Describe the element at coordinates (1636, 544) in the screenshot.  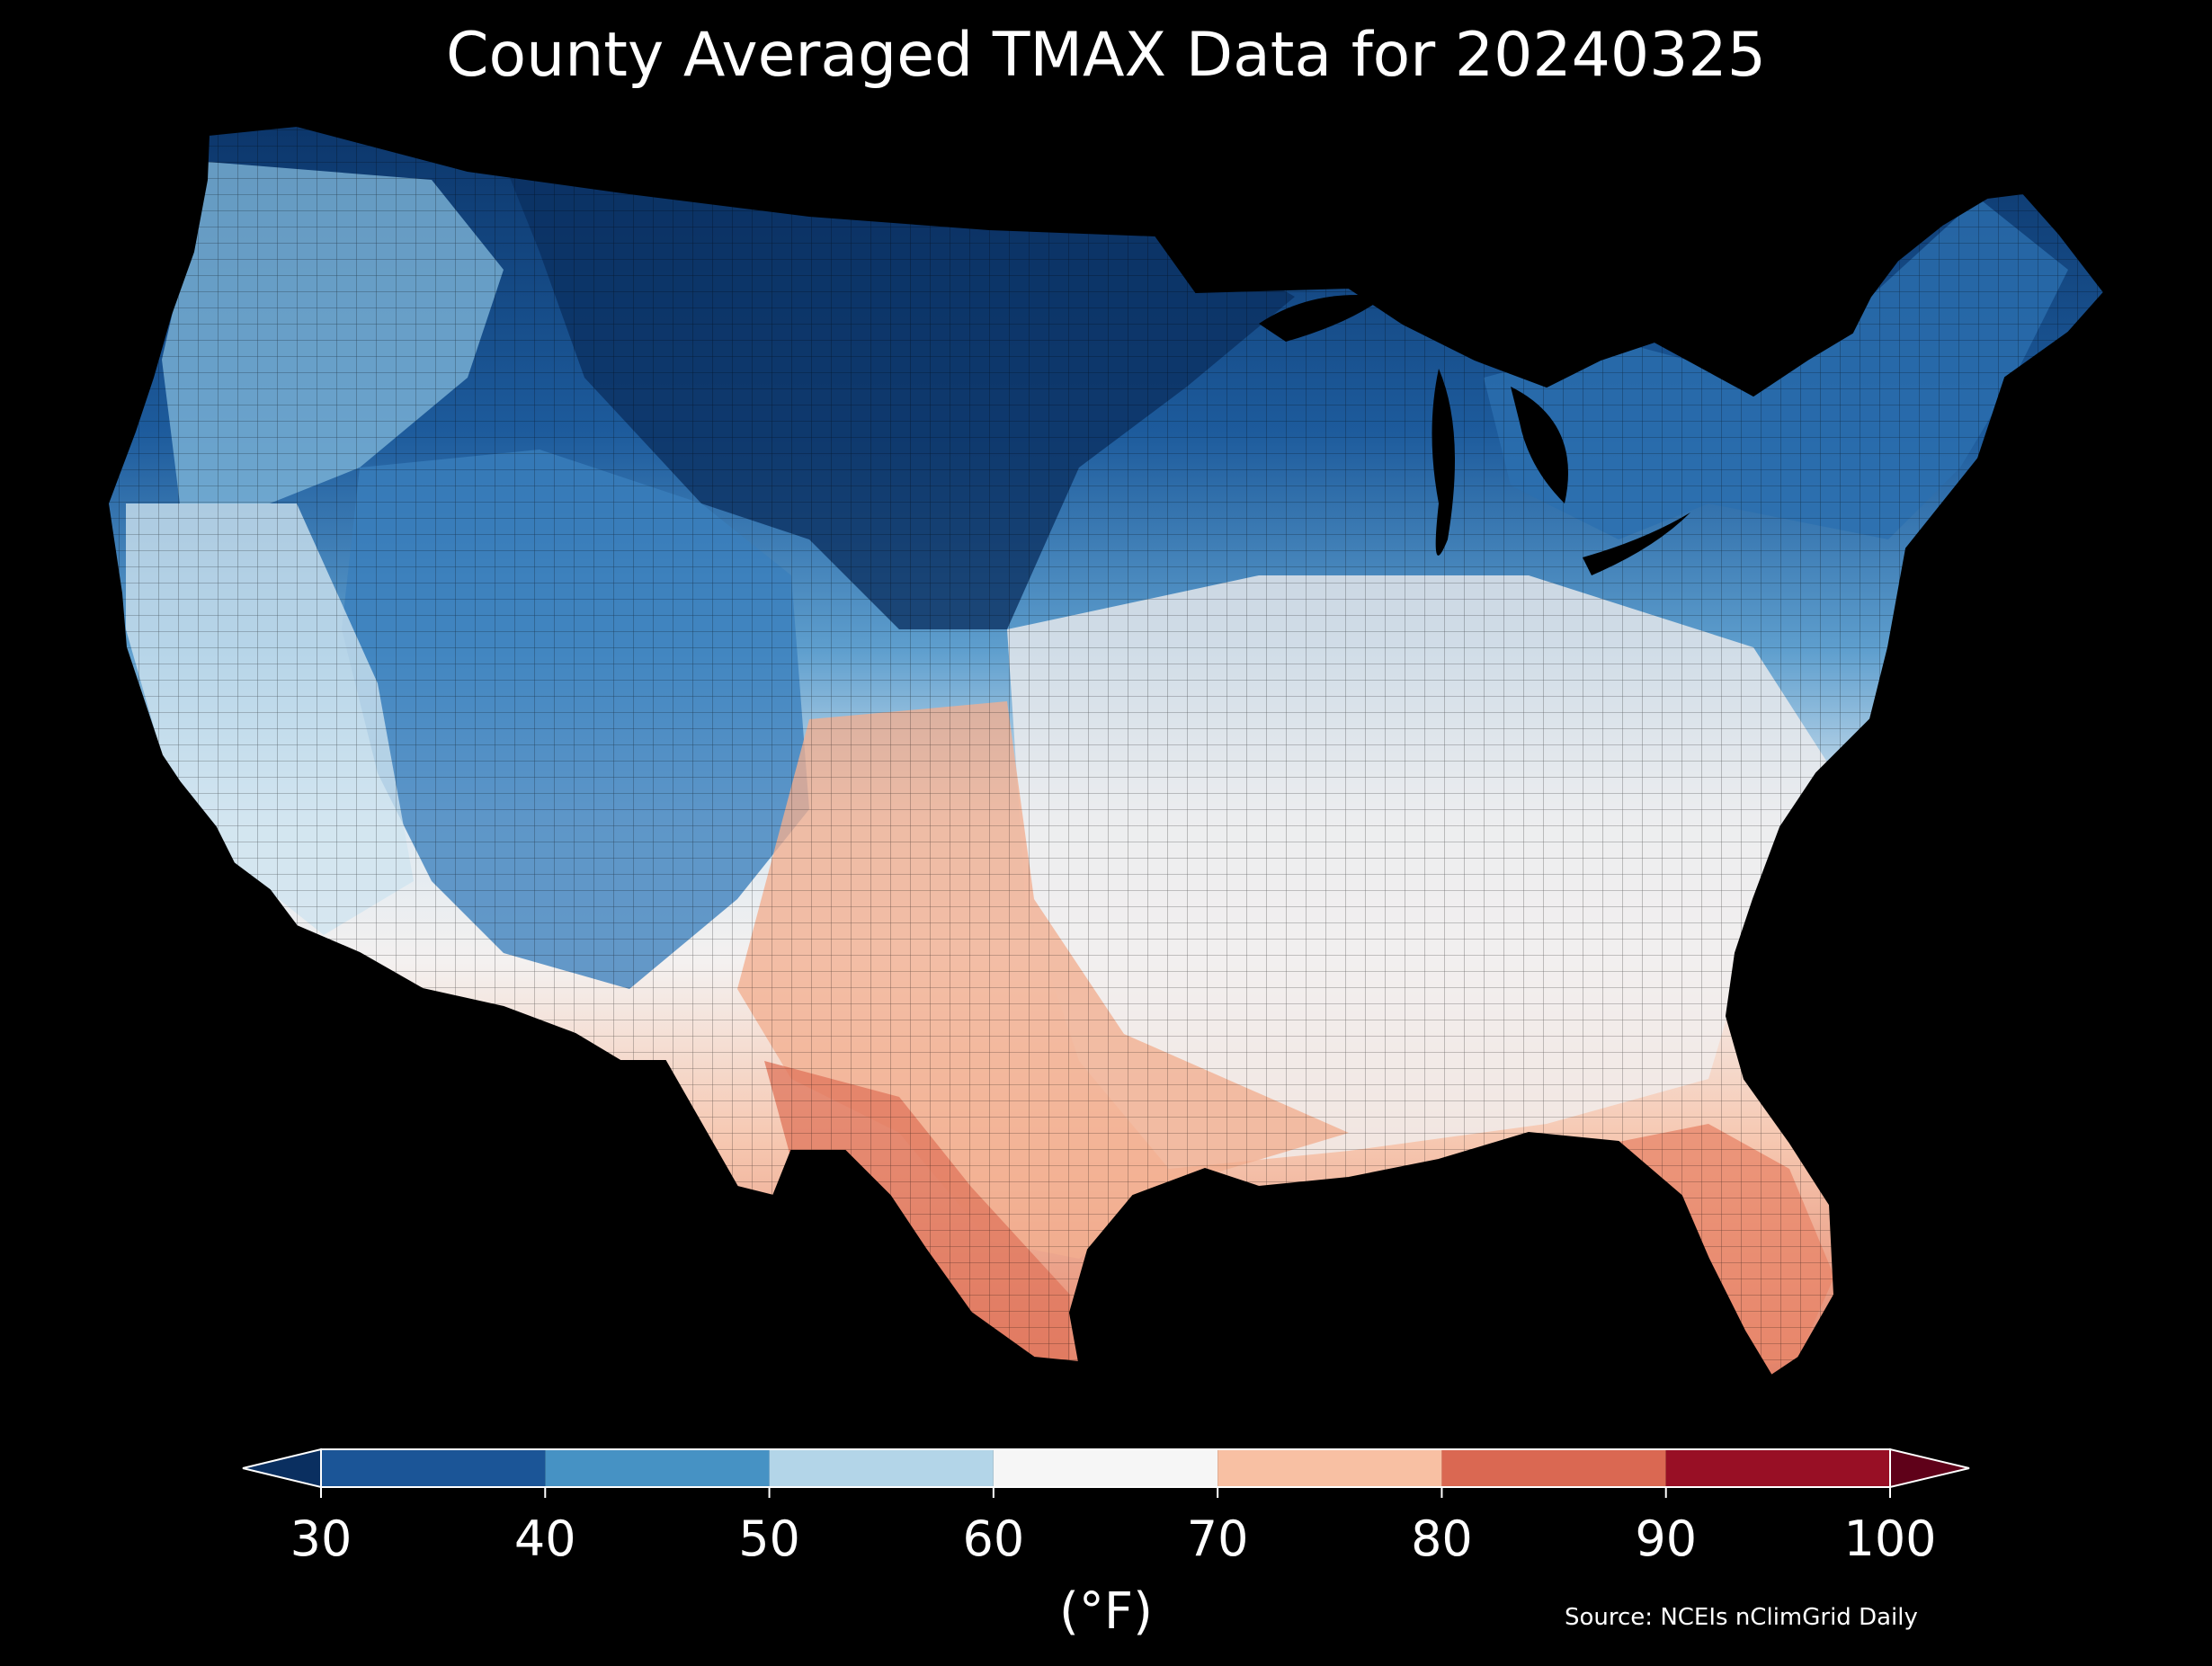
I see `lake-erie` at that location.